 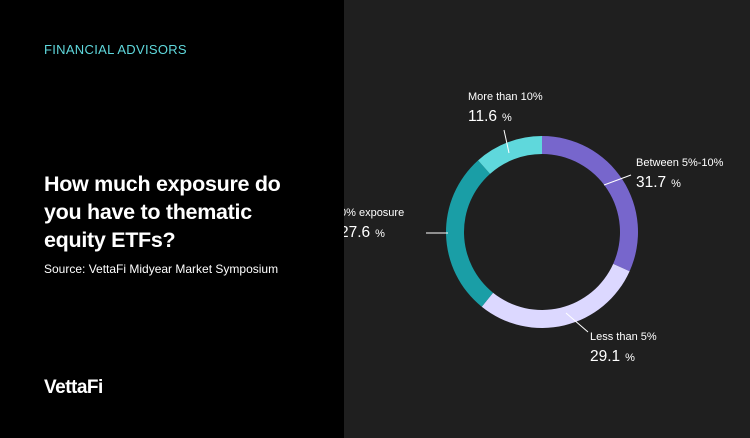 What do you see at coordinates (364, 232) in the screenshot?
I see `slice-value-3: 27.6%` at bounding box center [364, 232].